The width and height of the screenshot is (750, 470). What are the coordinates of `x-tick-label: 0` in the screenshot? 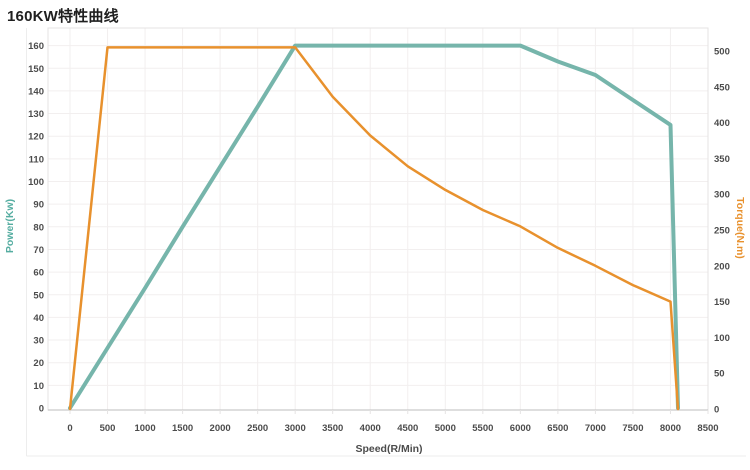 It's located at (69, 428).